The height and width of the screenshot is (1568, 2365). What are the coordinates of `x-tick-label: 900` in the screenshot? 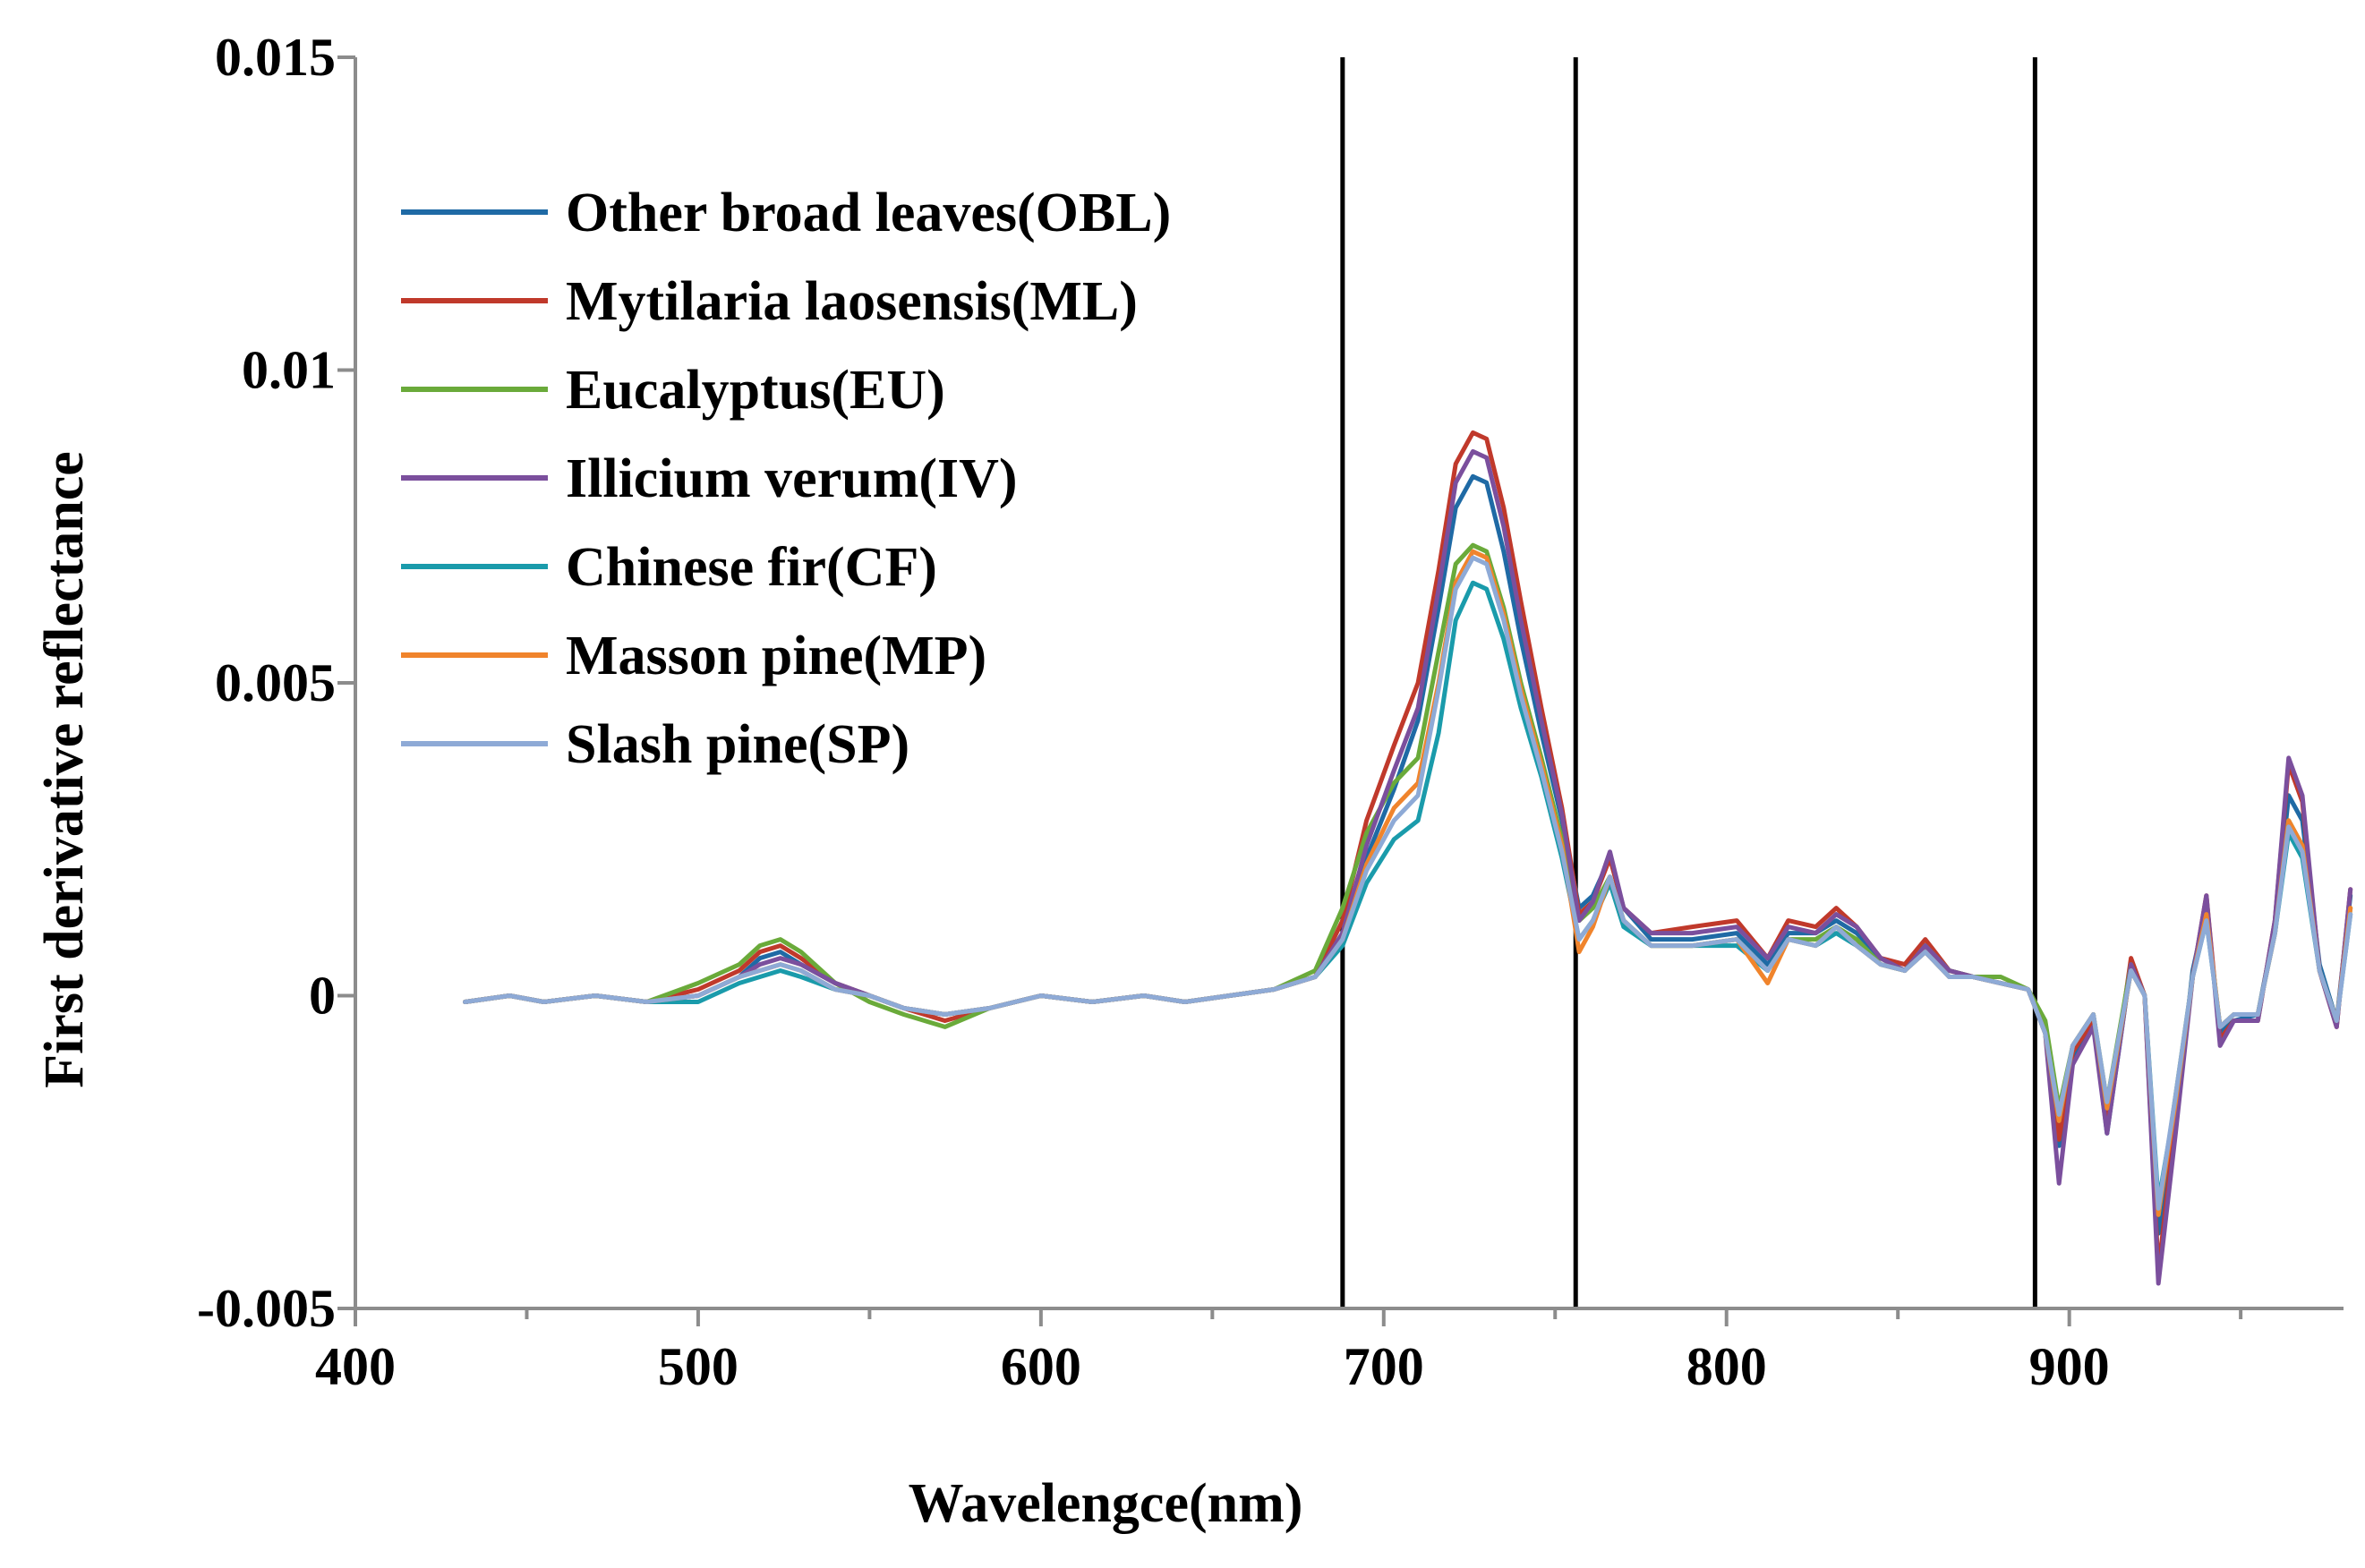 It's located at (2069, 1366).